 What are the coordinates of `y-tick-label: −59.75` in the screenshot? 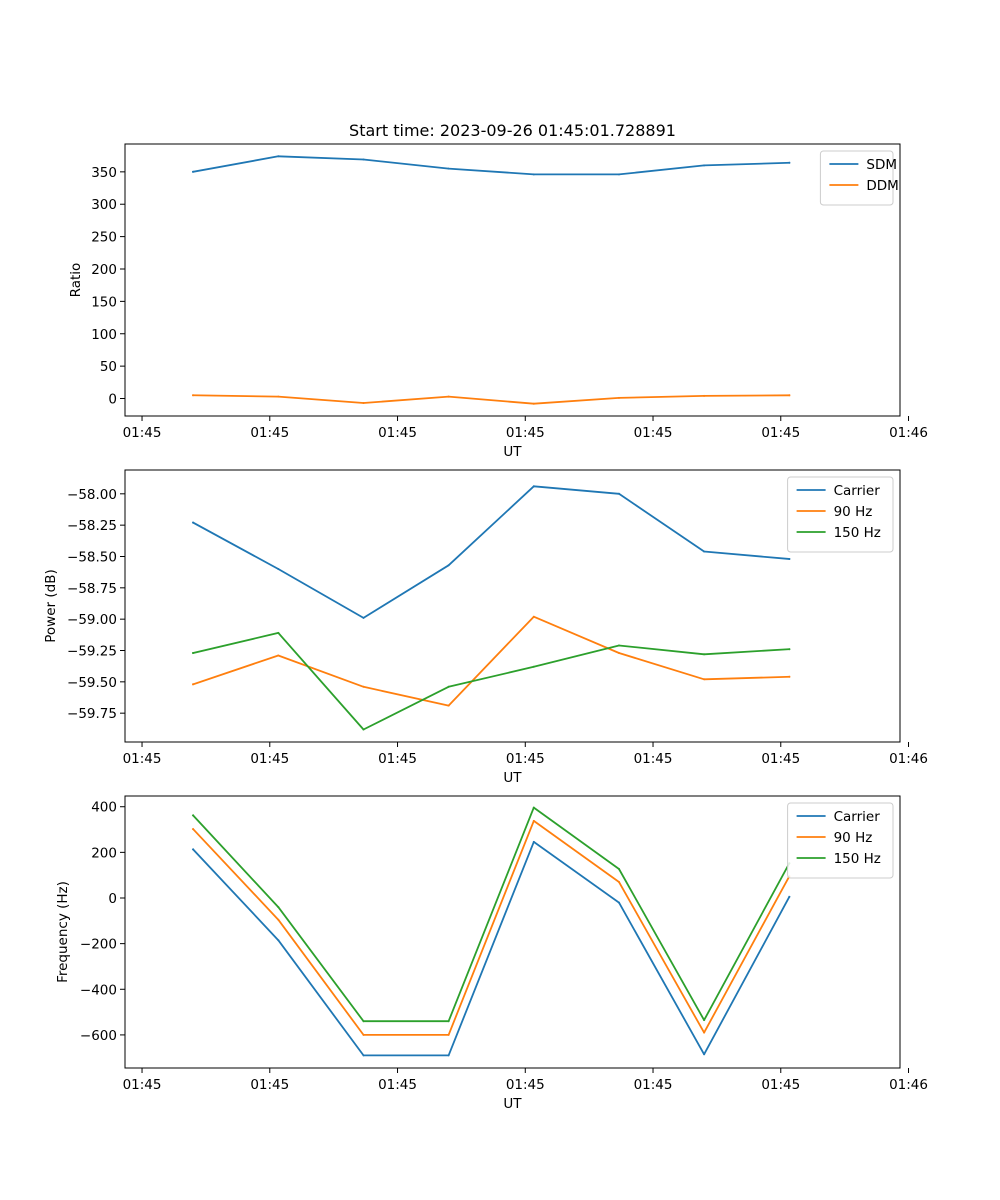 It's located at (92, 714).